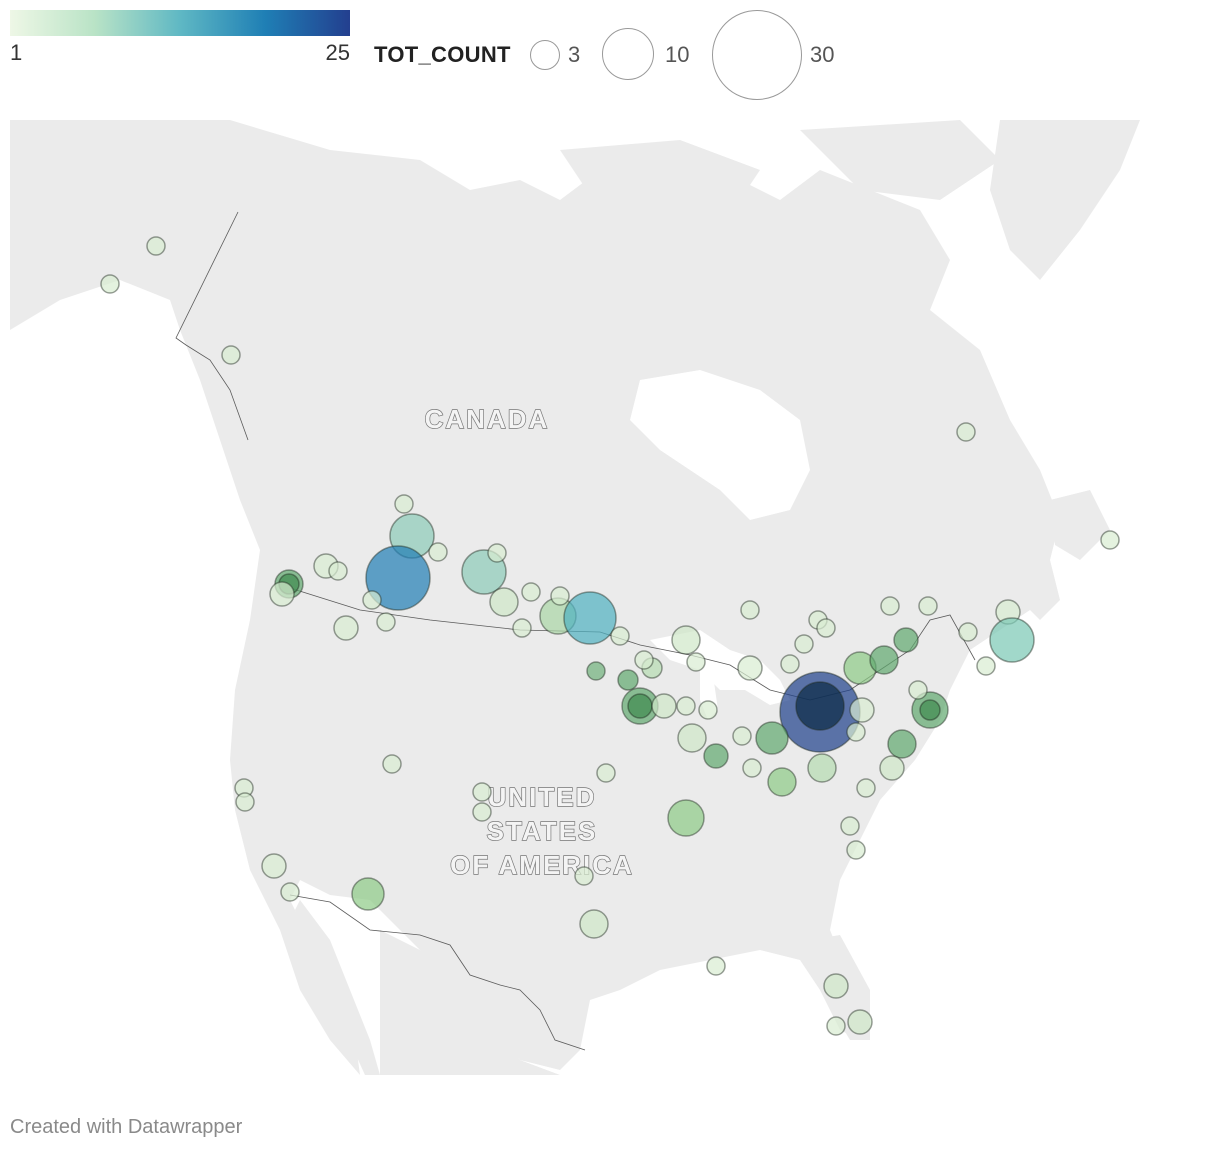 The height and width of the screenshot is (1152, 1220). Describe the element at coordinates (212, 326) in the screenshot. I see `border-alaska` at that location.